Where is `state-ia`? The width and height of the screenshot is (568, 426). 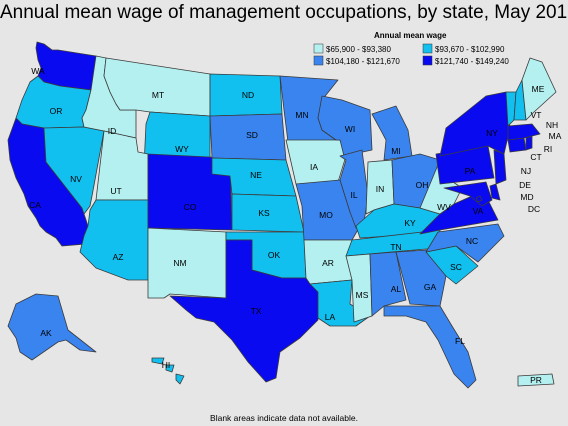 state-ia is located at coordinates (316, 162).